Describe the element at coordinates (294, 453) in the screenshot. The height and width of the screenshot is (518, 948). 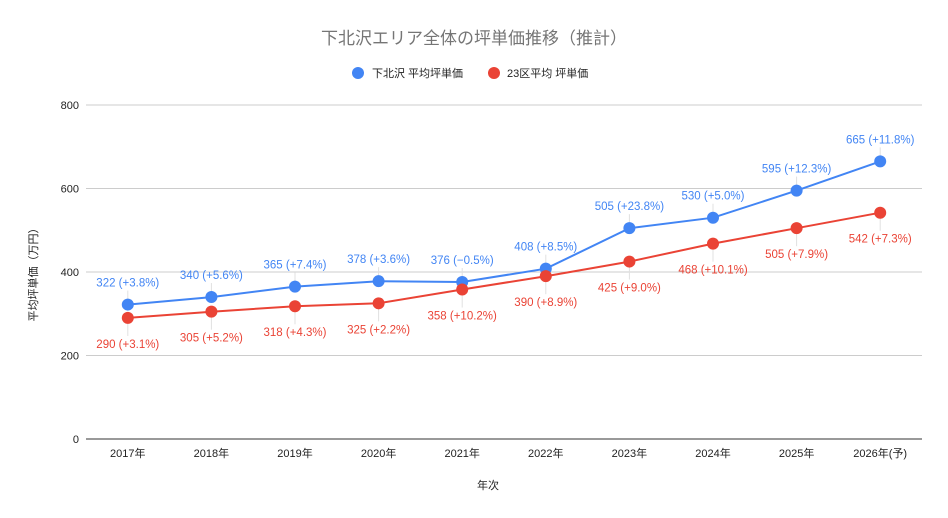
I see `x-tick-label: 2019年` at that location.